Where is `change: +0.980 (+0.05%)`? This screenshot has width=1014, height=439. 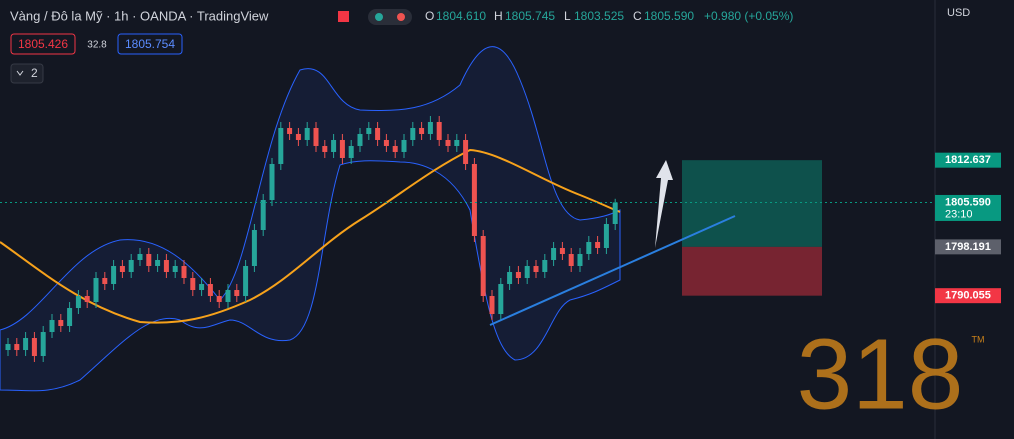
change: +0.980 (+0.05%) is located at coordinates (748, 16).